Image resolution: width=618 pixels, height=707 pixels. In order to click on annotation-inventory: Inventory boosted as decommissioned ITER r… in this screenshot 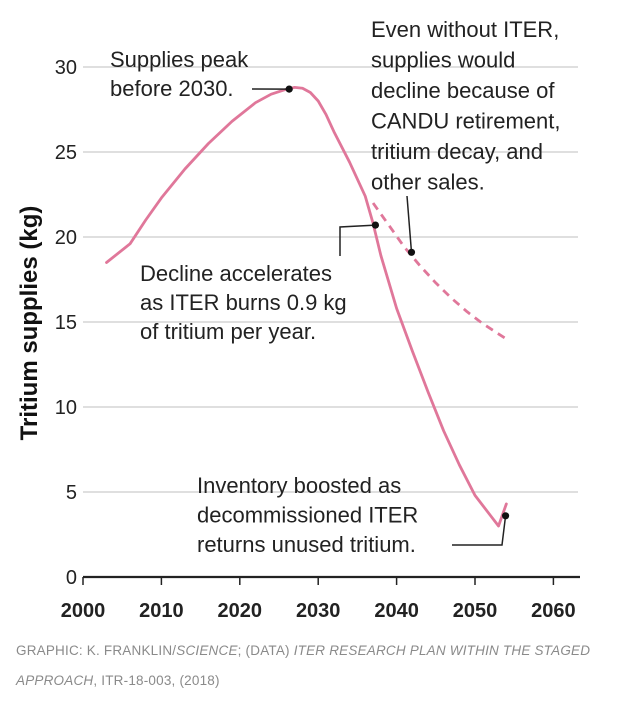, I will do `click(353, 515)`.